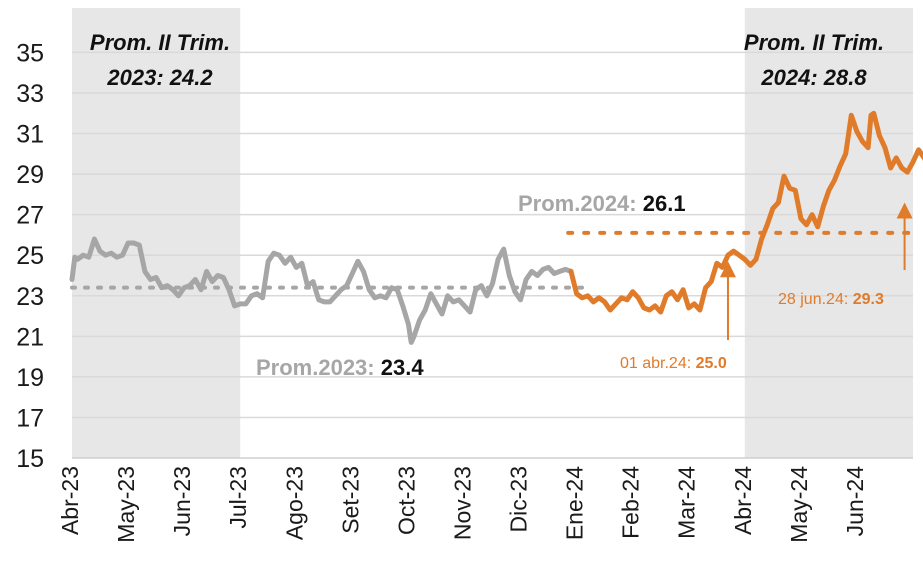  I want to click on shaded-label-line2: 2023: 24.2, so click(159, 77).